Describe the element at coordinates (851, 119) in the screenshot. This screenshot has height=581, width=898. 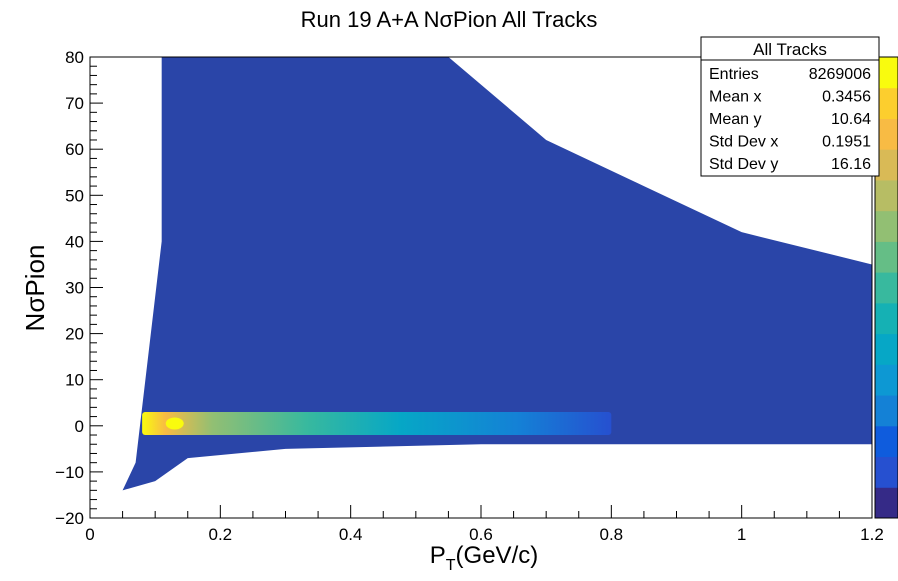
I see `stats-row-value: 10.64` at that location.